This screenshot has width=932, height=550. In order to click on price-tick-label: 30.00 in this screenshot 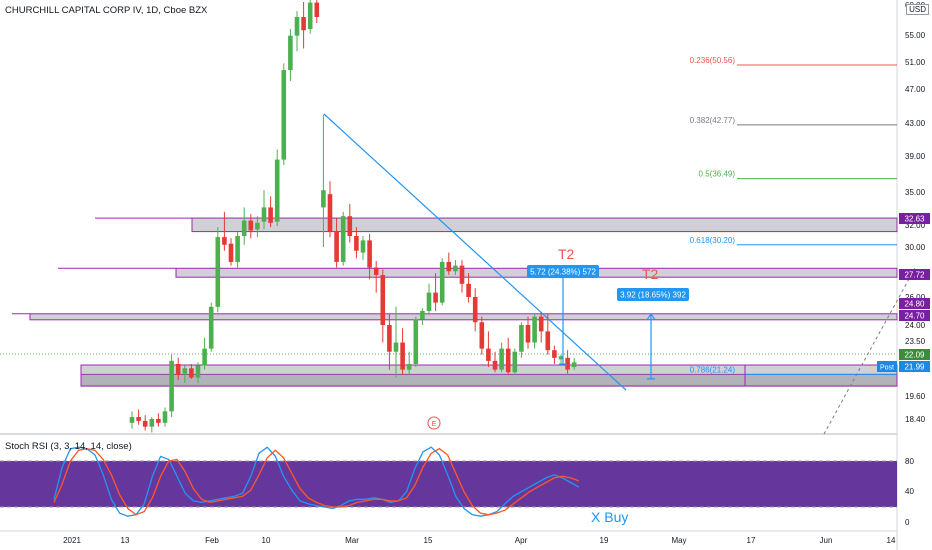, I will do `click(915, 247)`.